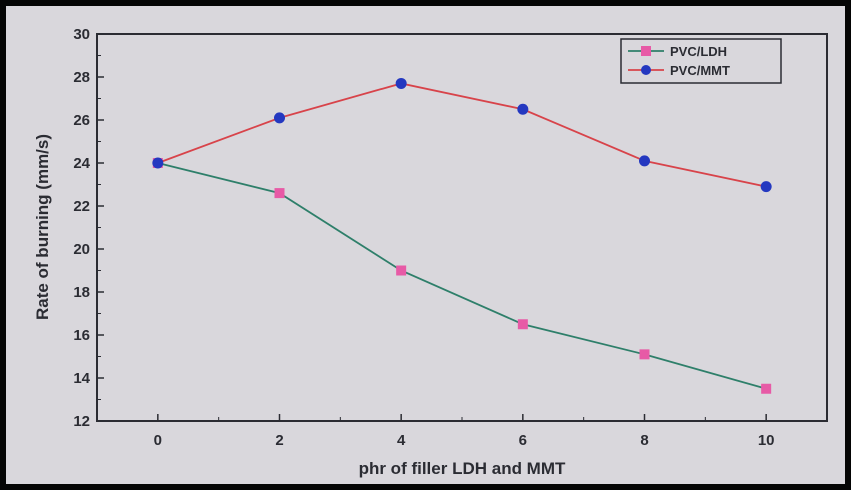  I want to click on y-tick-label: 16, so click(81, 335).